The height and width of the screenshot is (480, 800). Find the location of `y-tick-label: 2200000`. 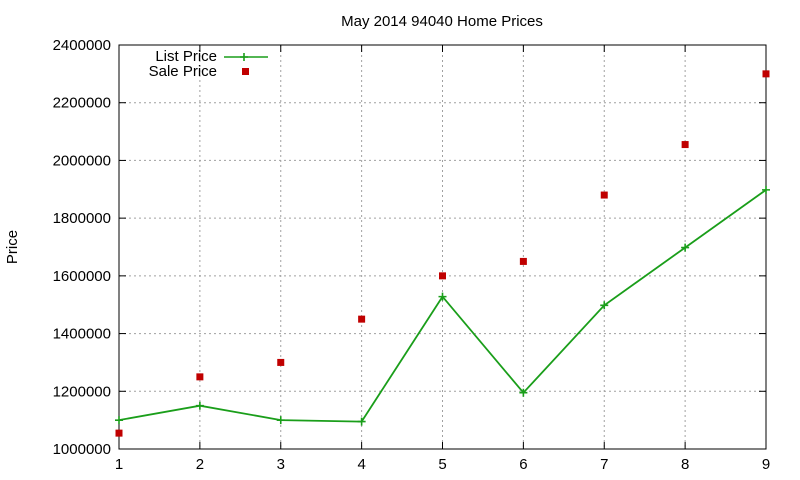

y-tick-label: 2200000 is located at coordinates (82, 103).